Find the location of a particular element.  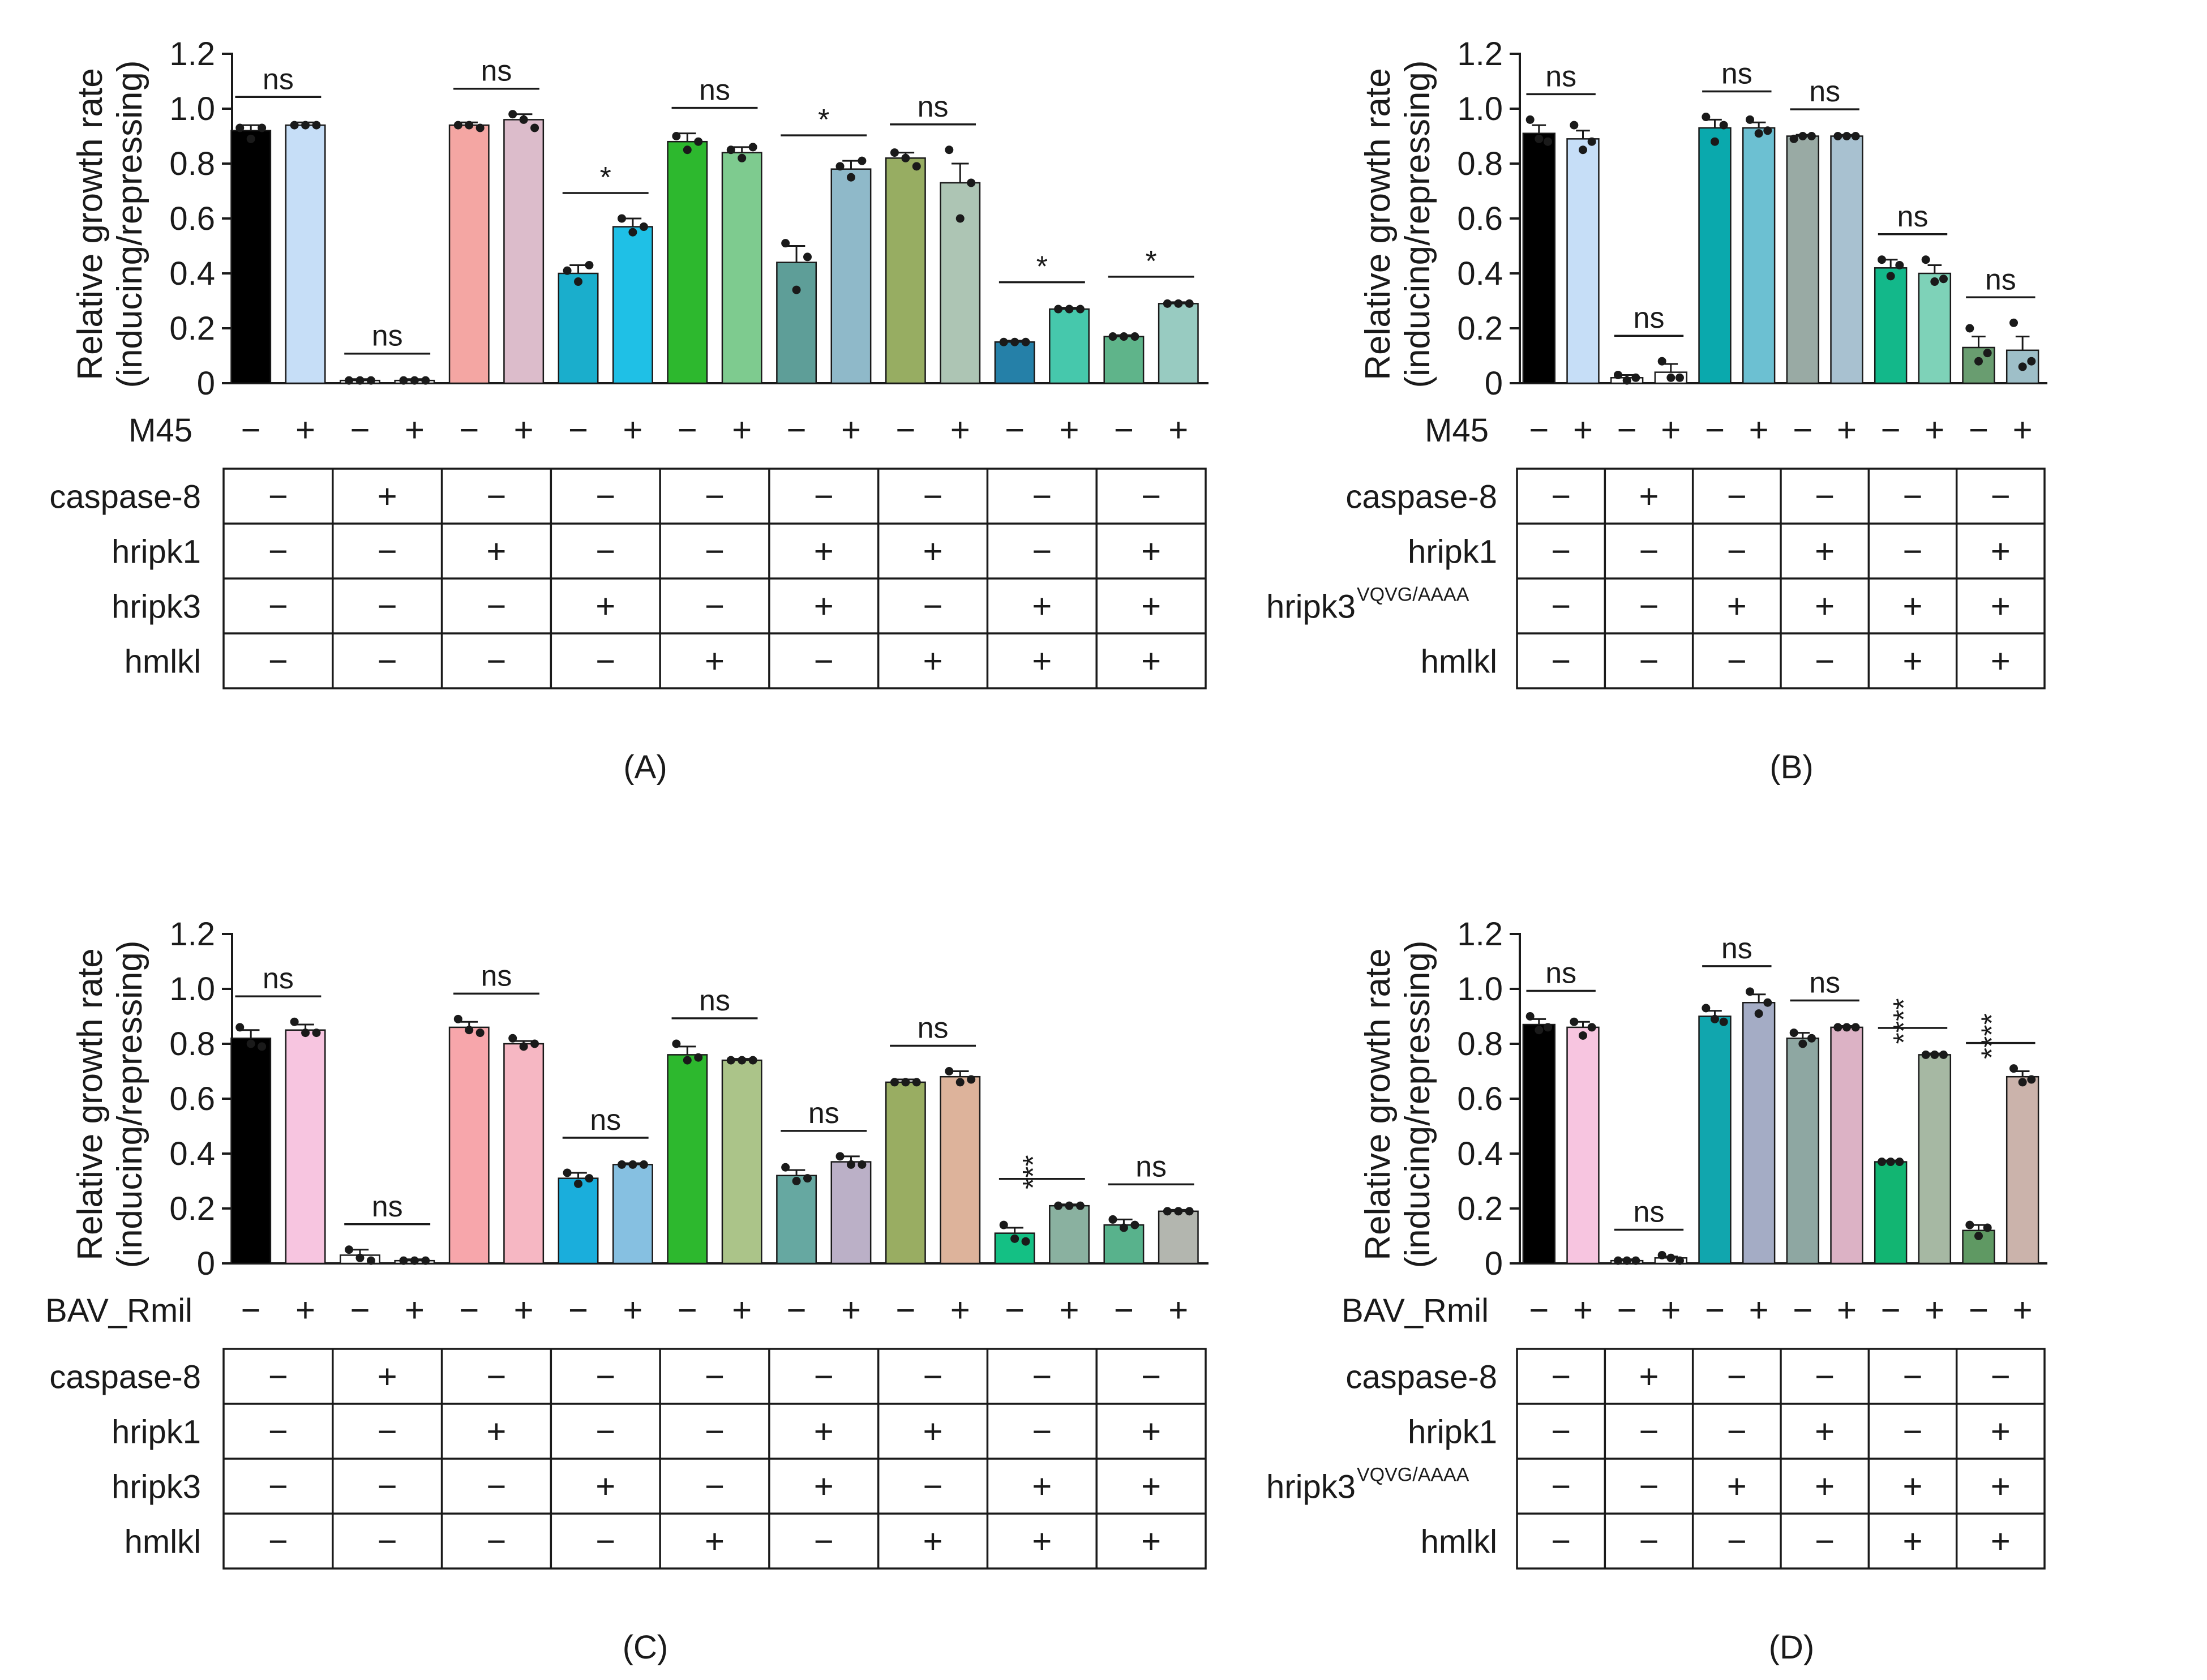

treatment-label: BAV_Rmil is located at coordinates (1416, 1310).